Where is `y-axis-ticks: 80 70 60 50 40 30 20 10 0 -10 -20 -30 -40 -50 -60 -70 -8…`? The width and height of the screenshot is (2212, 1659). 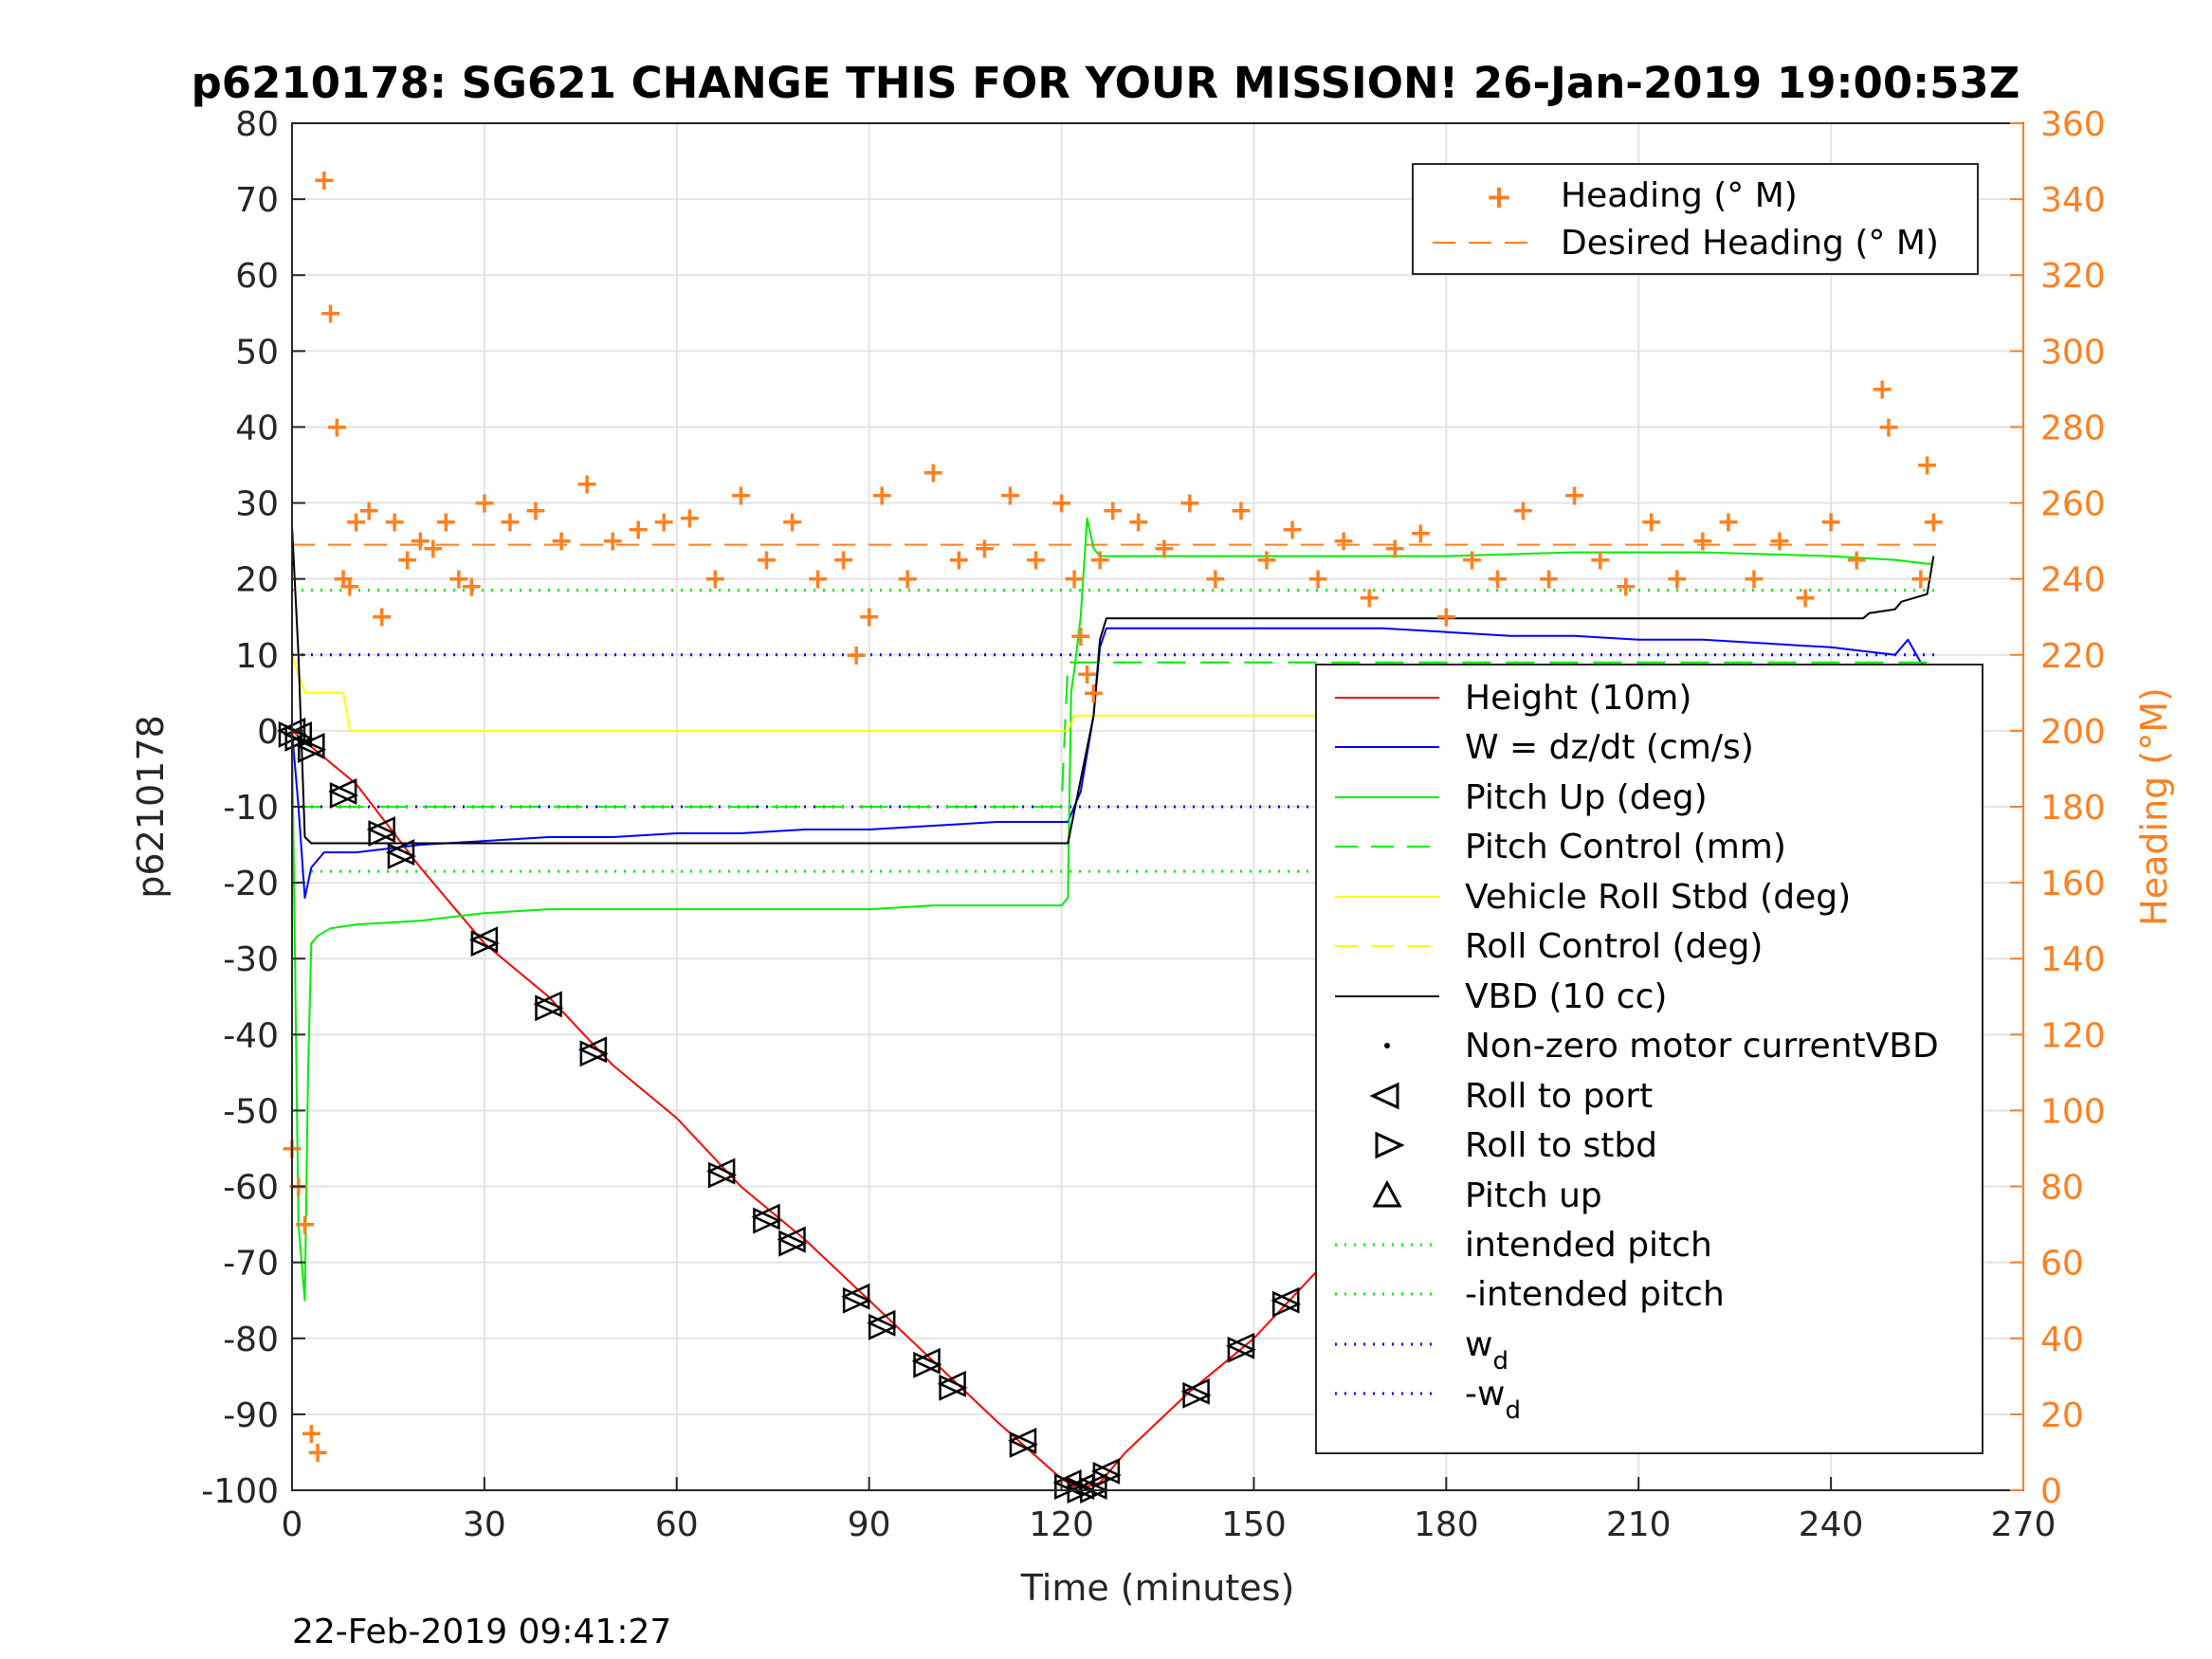
y-axis-ticks: 80 70 60 50 40 30 20 10 0 -10 -20 -30 -40 -50 -60 -70 -8… is located at coordinates (253, 808).